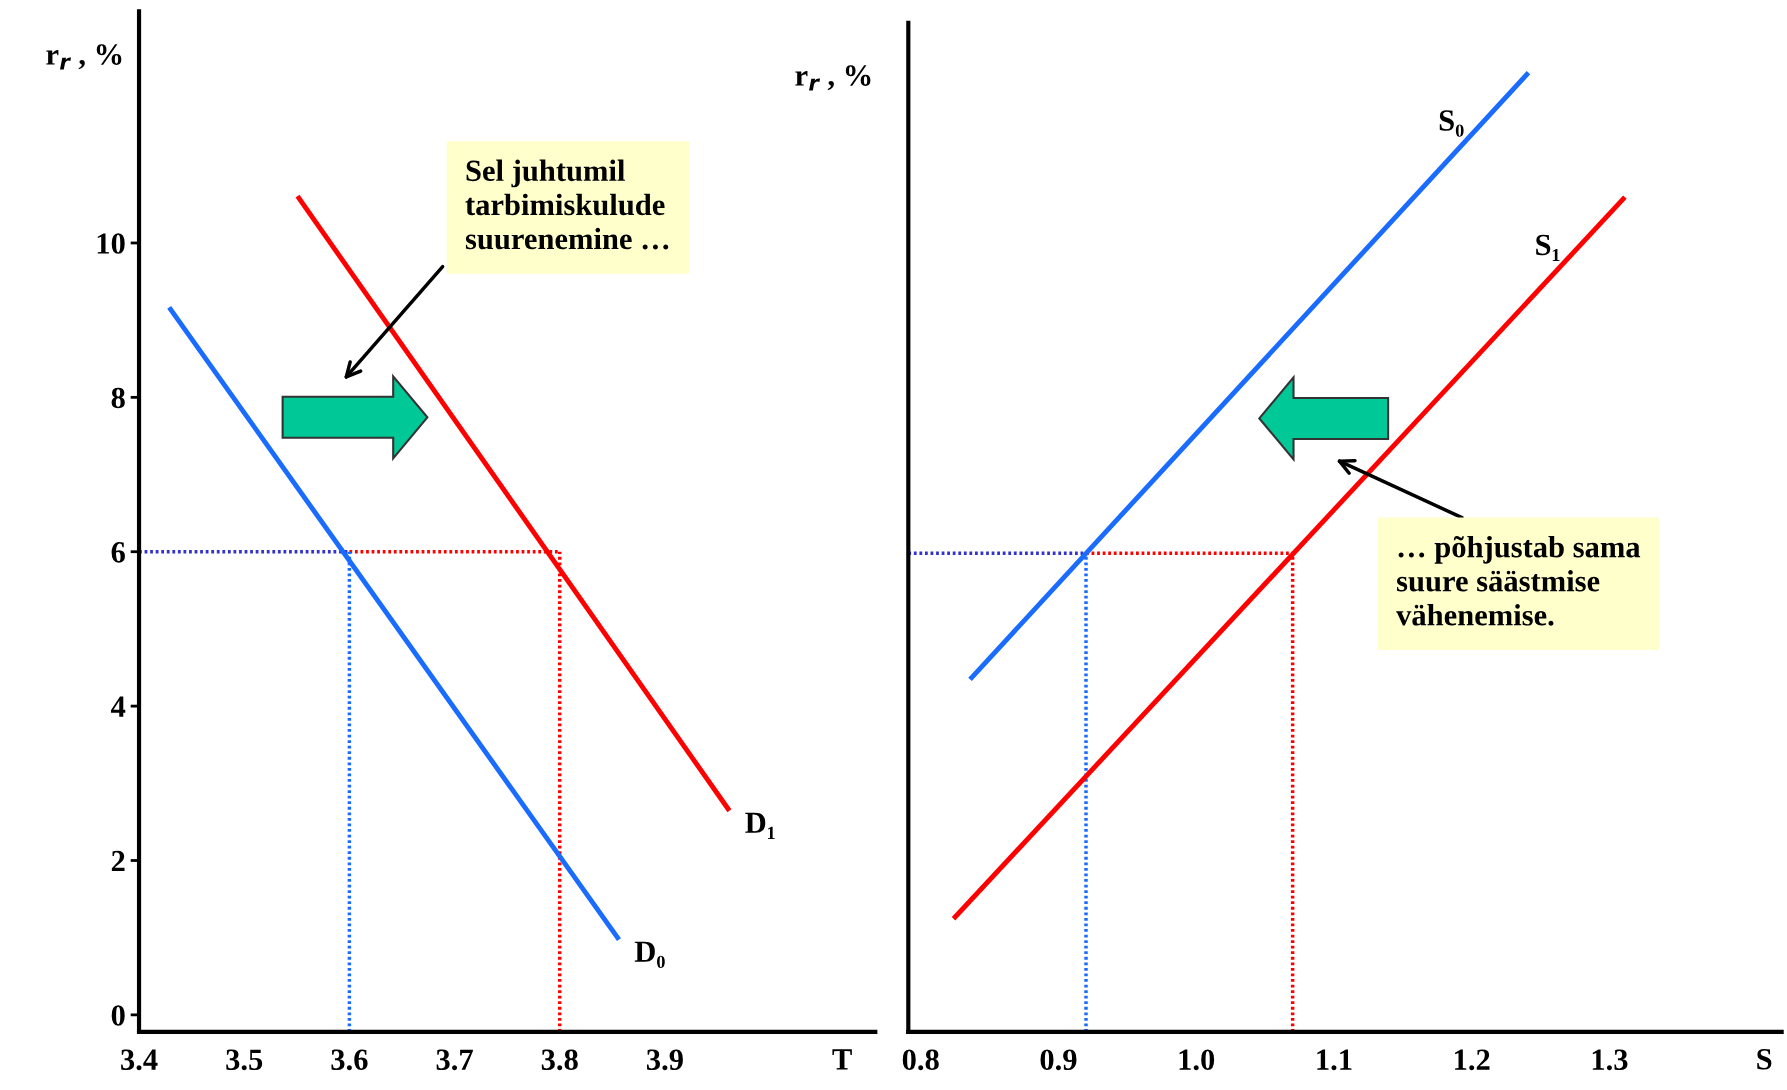 Image resolution: width=1787 pixels, height=1090 pixels. I want to click on series-label: S₁, so click(1548, 248).